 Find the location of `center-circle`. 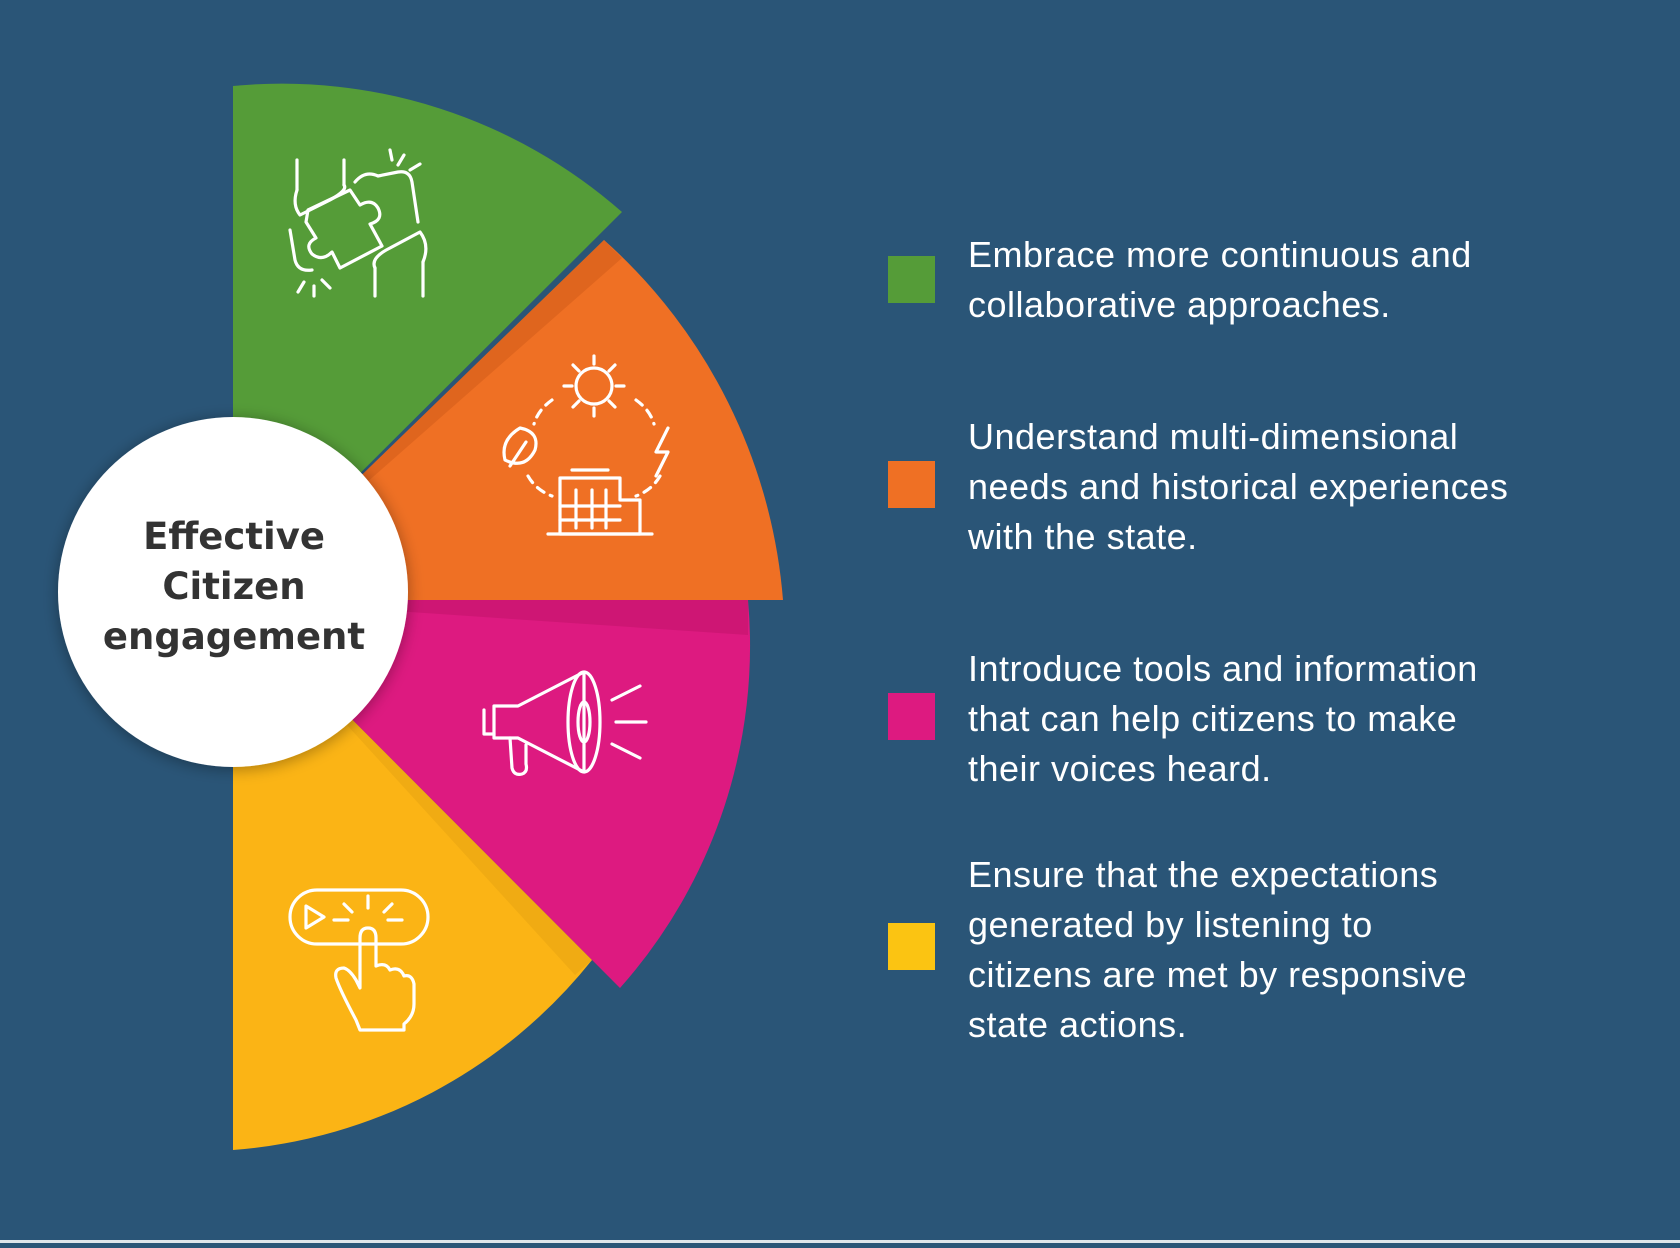

center-circle is located at coordinates (233, 592).